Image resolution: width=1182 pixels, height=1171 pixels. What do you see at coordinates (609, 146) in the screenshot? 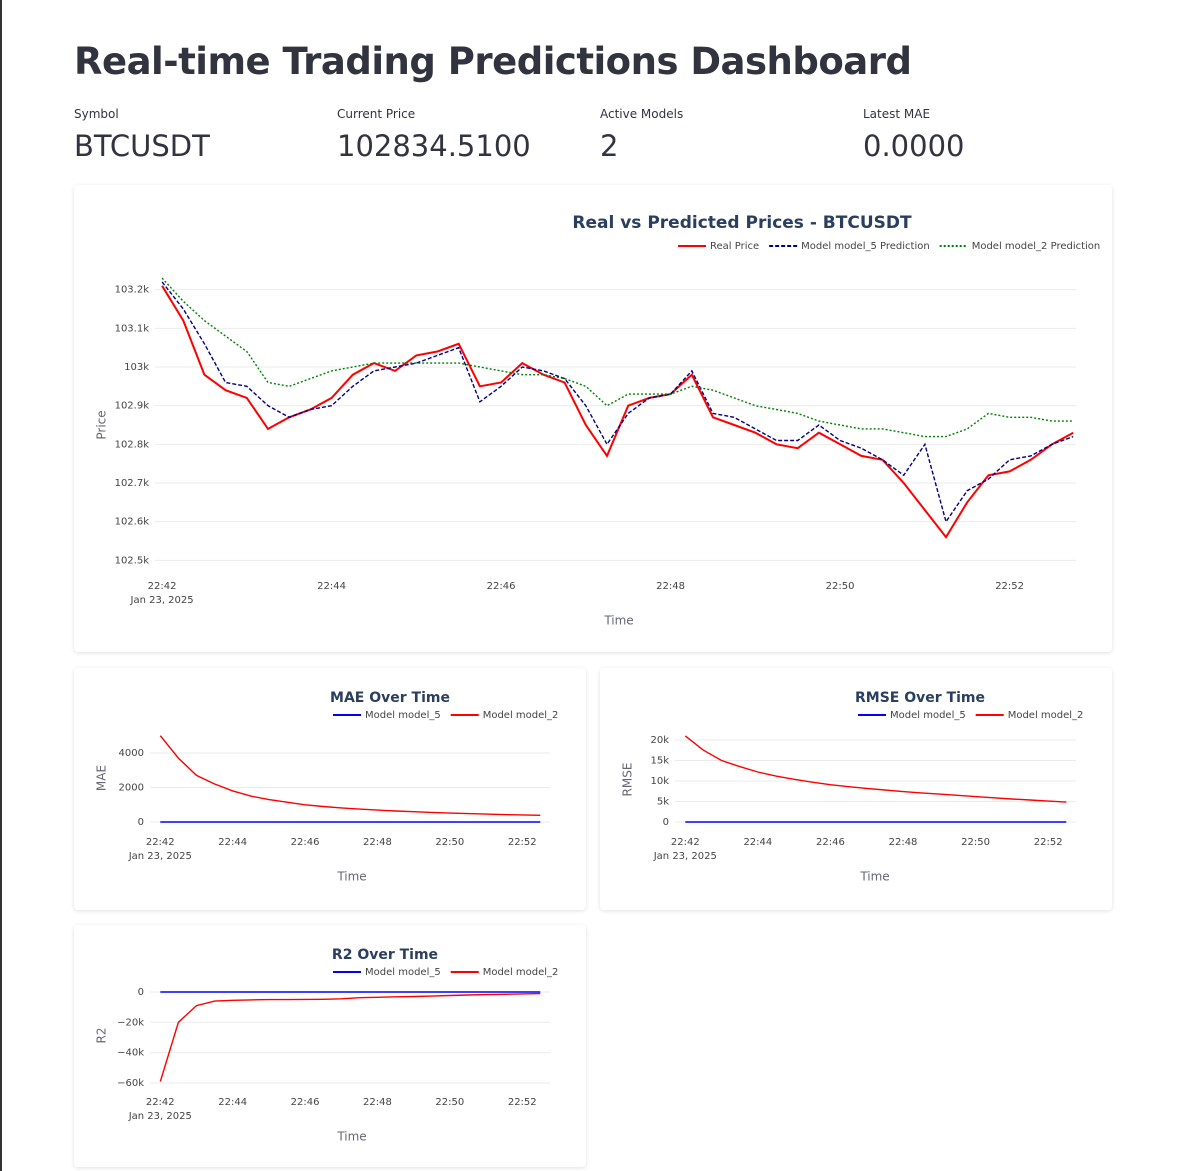
I see `metric-value: 2` at bounding box center [609, 146].